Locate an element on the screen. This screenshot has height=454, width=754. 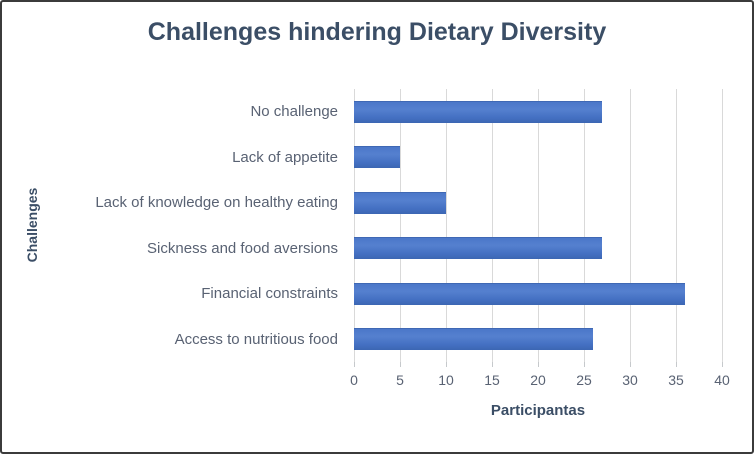
x-tick-label: 25 is located at coordinates (584, 380).